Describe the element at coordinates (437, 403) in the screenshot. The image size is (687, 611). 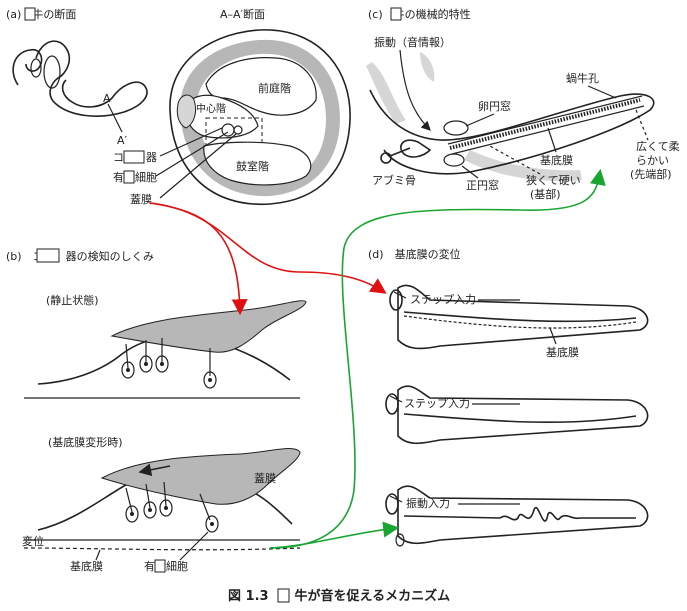
I see `label-step-input-2: ステップ入力` at that location.